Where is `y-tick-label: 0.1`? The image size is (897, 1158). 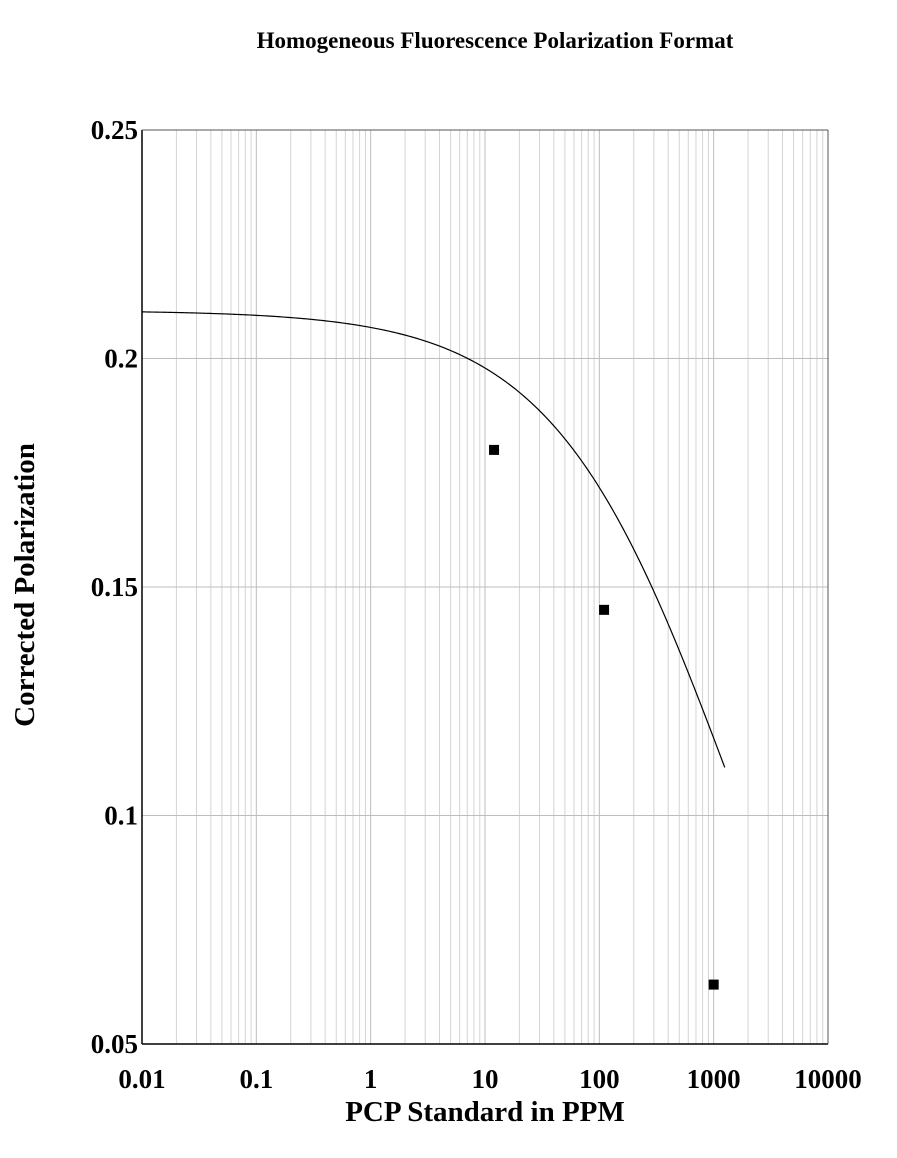 y-tick-label: 0.1 is located at coordinates (121, 816).